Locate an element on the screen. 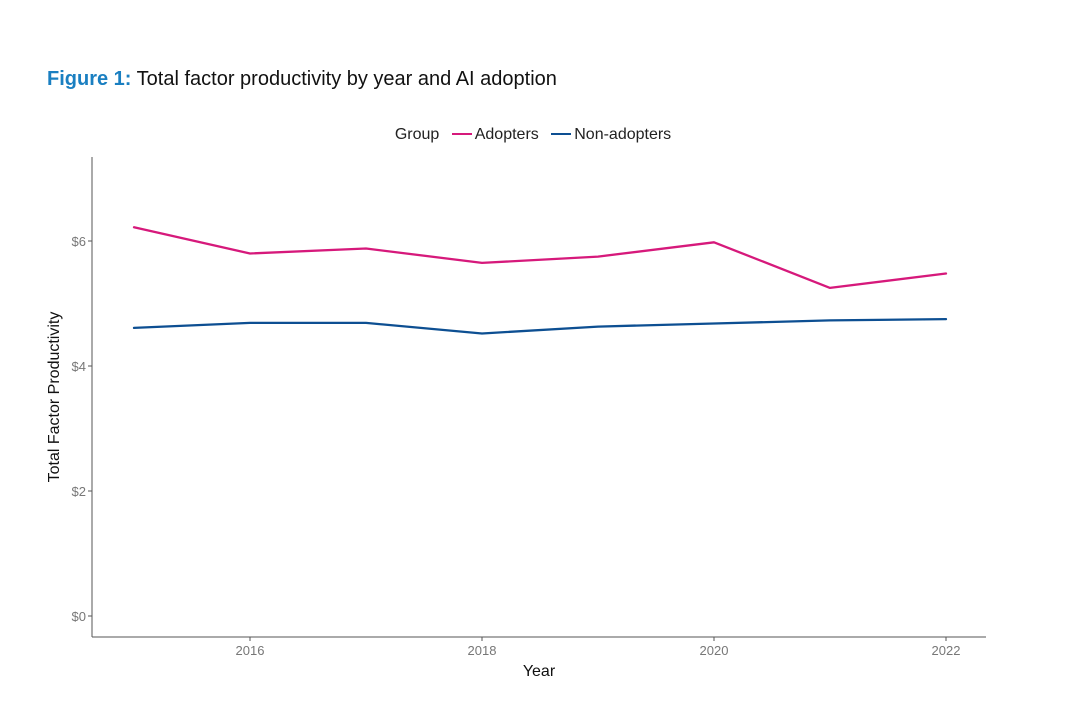 The height and width of the screenshot is (706, 1066). legend-item-adopters: Adopters is located at coordinates (495, 135).